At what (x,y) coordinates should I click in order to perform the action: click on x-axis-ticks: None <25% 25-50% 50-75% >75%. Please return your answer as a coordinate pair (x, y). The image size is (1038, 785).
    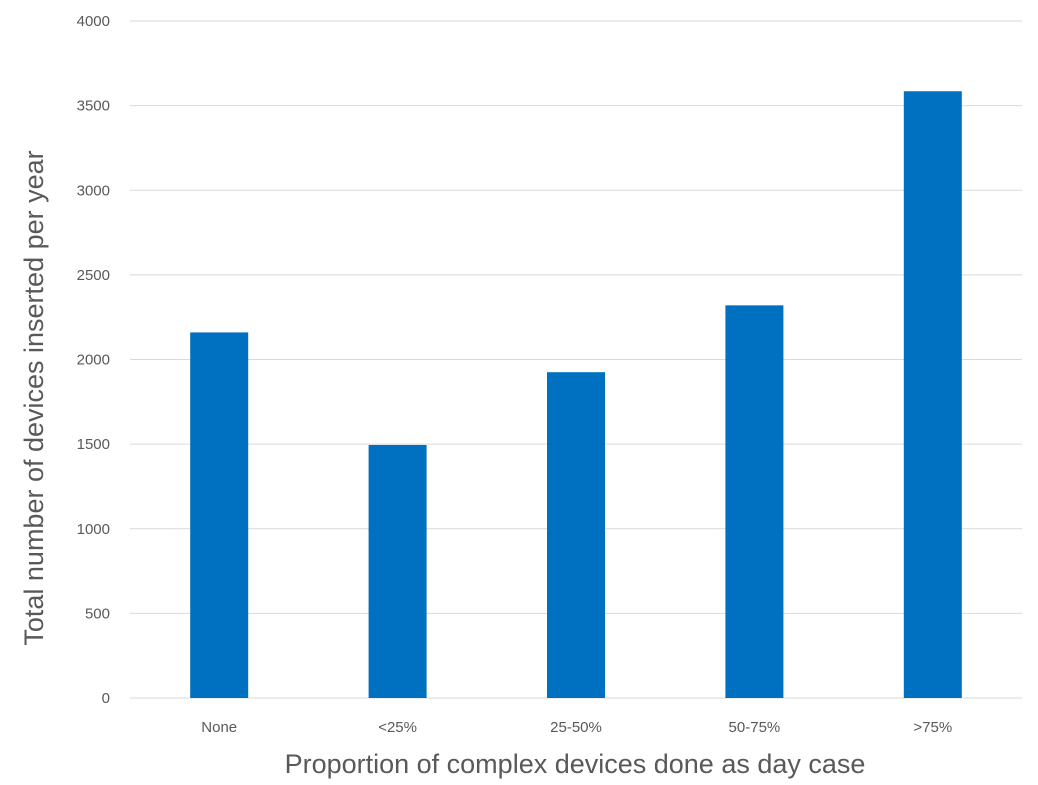
    Looking at the image, I should click on (576, 727).